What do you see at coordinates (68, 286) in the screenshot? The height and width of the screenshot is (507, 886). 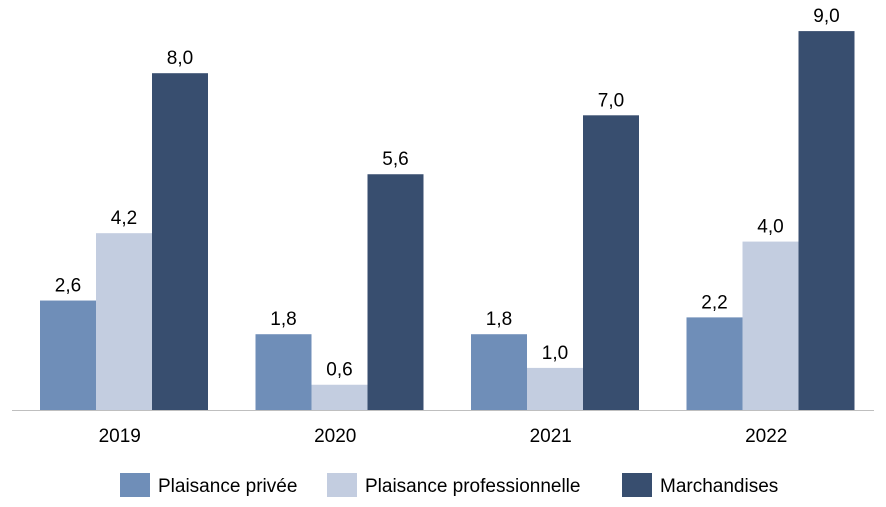 I see `data-label: 2,6` at bounding box center [68, 286].